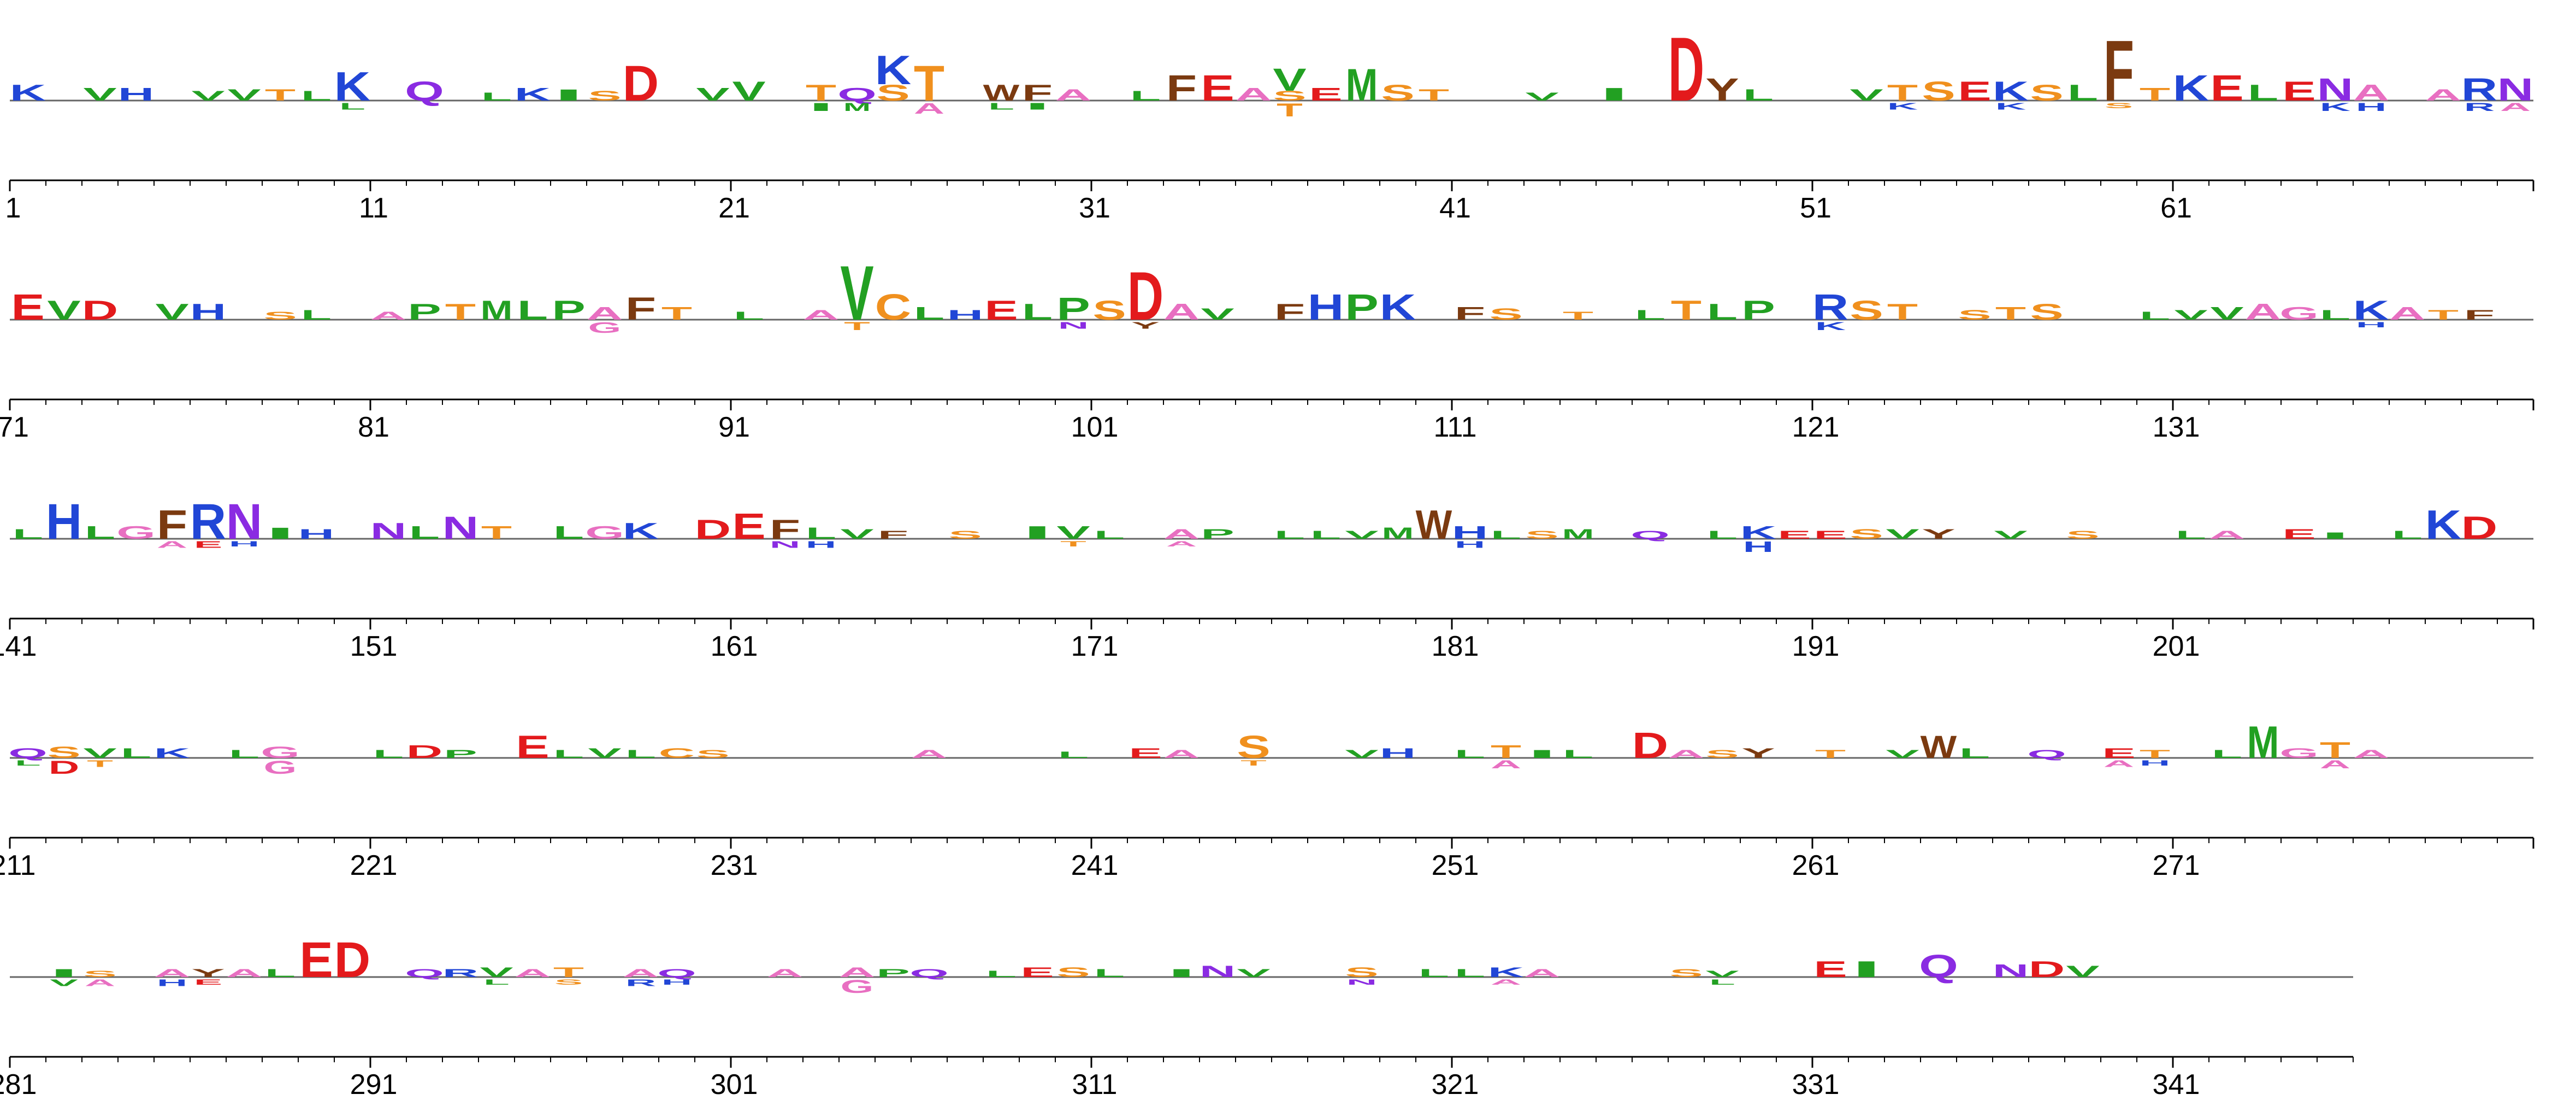  I want to click on residue-G: G, so click(604, 532).